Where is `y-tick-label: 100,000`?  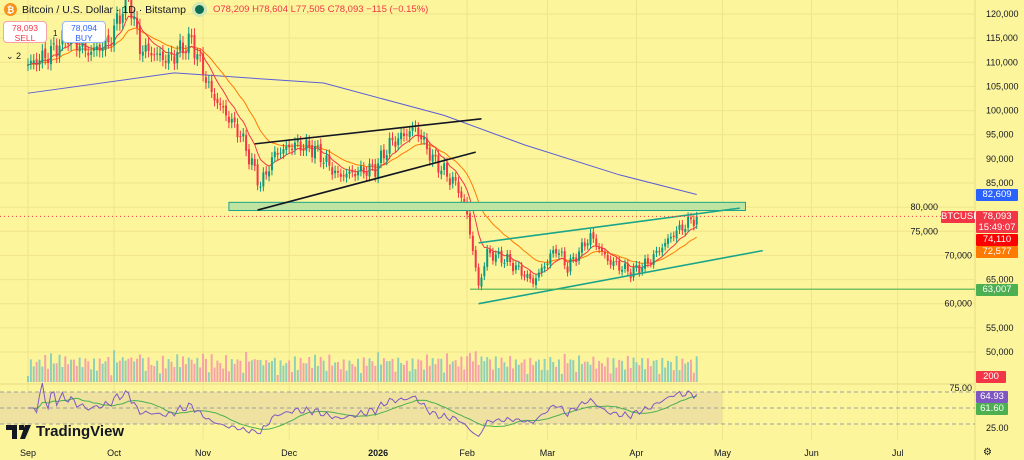
y-tick-label: 100,000 is located at coordinates (1002, 111).